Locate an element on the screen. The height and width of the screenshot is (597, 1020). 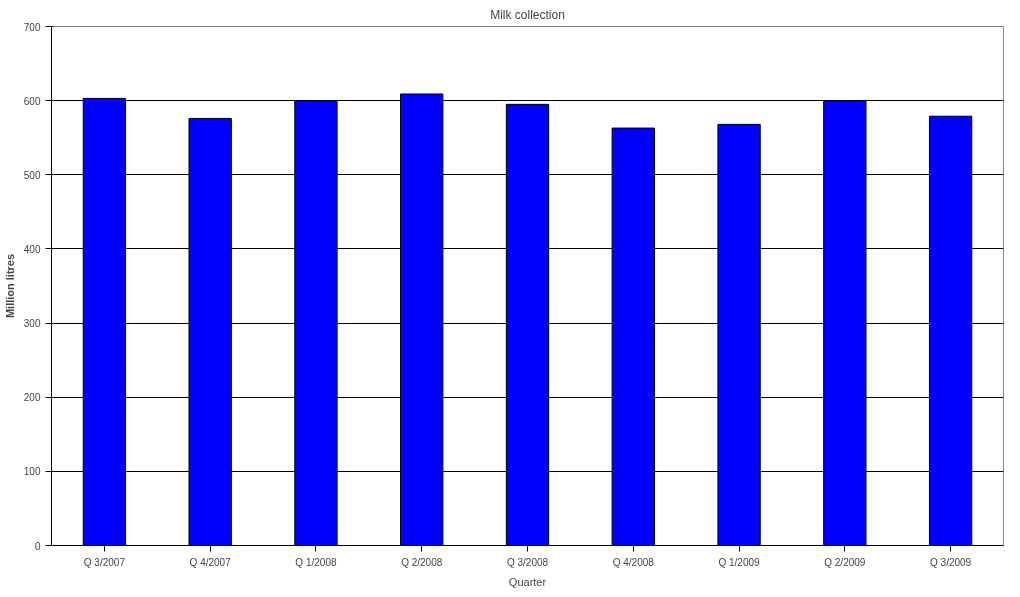
y-tick-label: 300 is located at coordinates (32, 324).